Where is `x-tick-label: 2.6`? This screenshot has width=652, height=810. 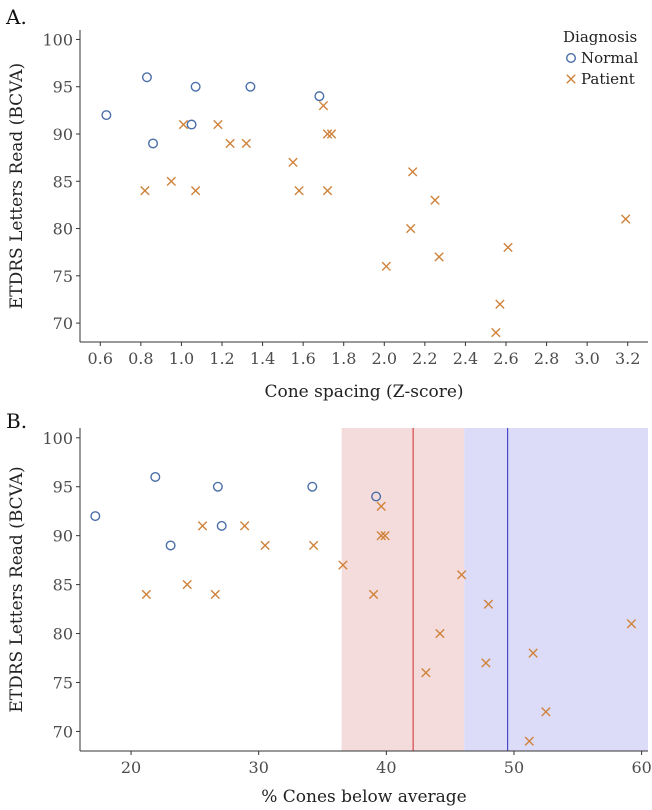 x-tick-label: 2.6 is located at coordinates (505, 358).